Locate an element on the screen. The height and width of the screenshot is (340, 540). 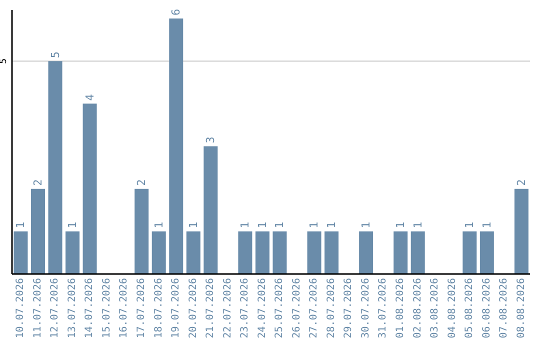
x-tick-label: 20.07.2026 is located at coordinates (193, 308).